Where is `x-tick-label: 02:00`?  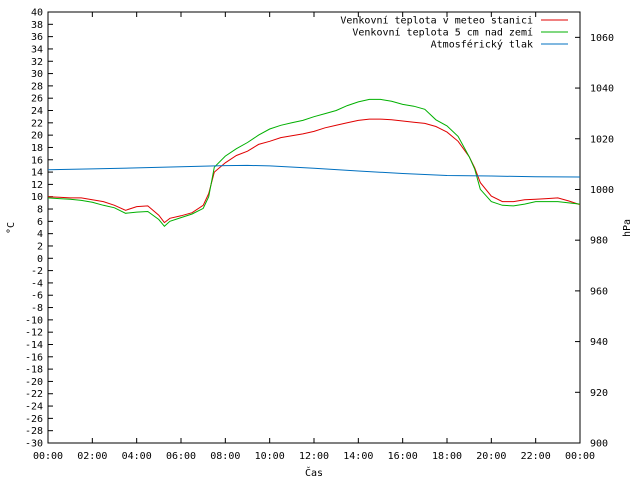
x-tick-label: 02:00 is located at coordinates (92, 456).